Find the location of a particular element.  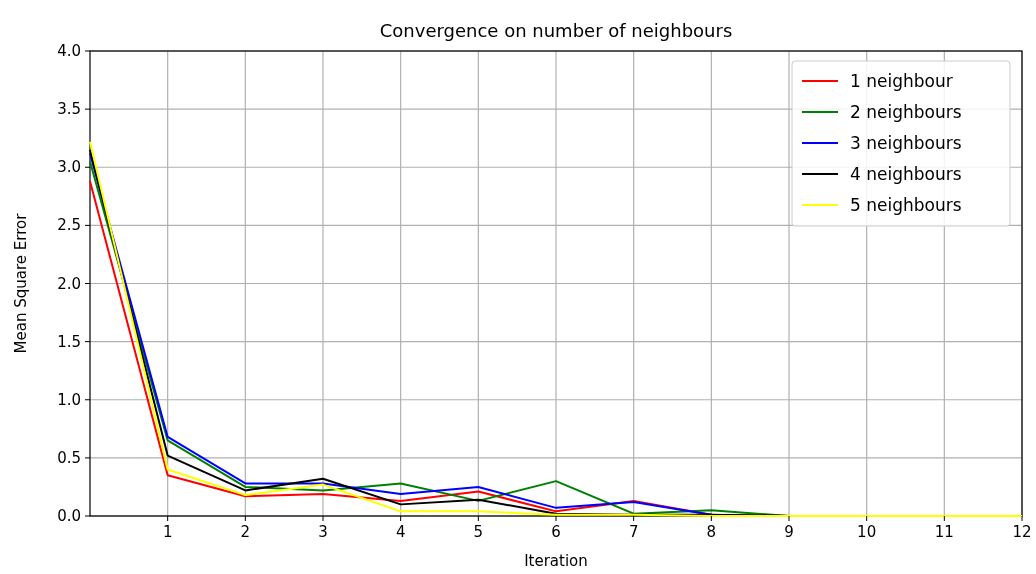

legend-label: 4 neighbours is located at coordinates (906, 174).